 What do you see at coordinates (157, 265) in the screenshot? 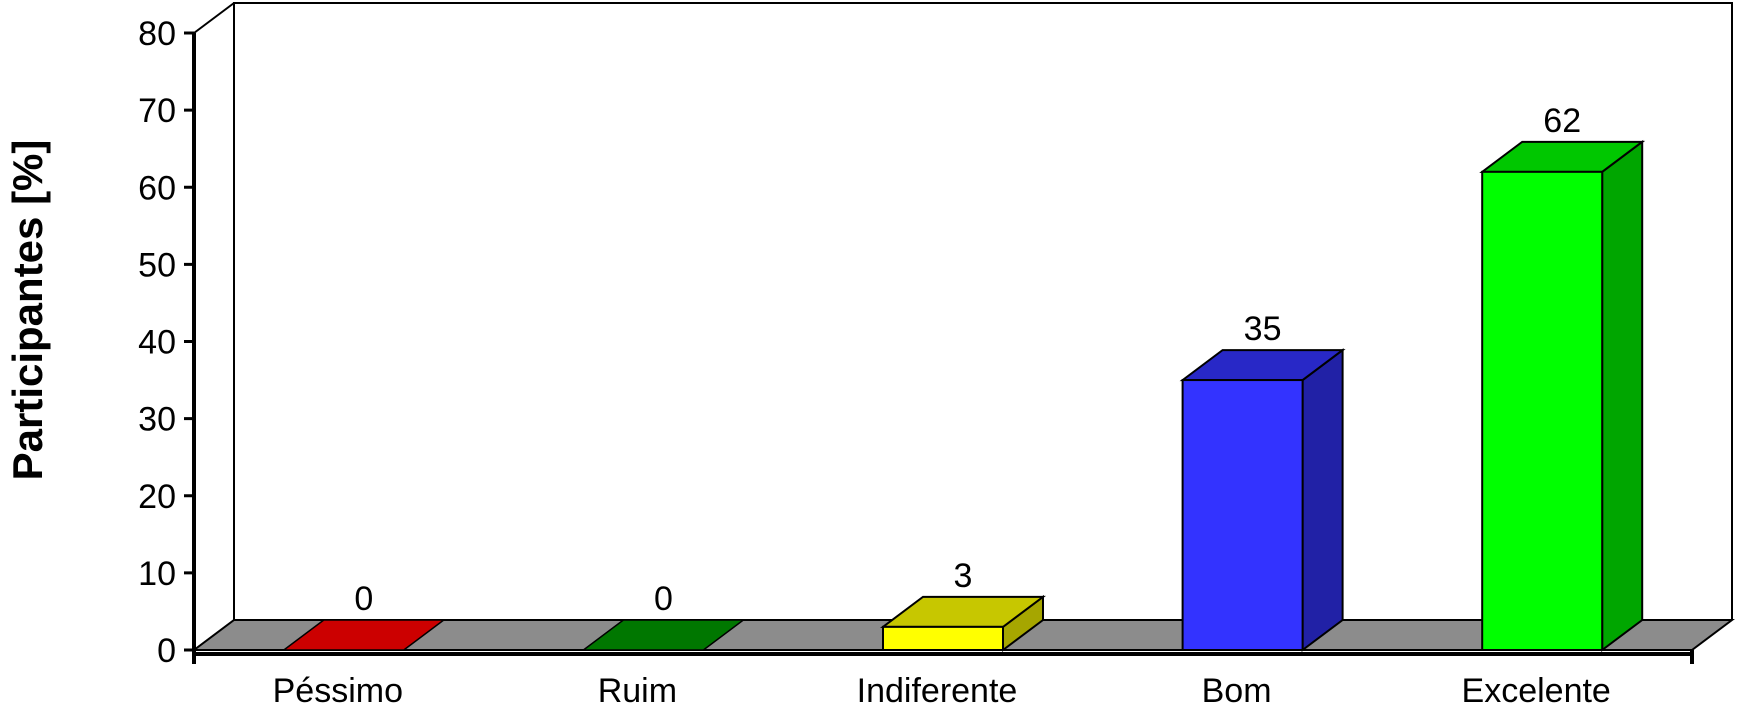
I see `y-tick-label: 50` at bounding box center [157, 265].